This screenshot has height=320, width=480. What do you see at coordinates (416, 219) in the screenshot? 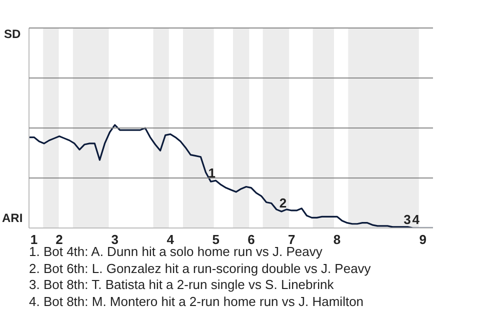
I see `annotation: 4` at bounding box center [416, 219].